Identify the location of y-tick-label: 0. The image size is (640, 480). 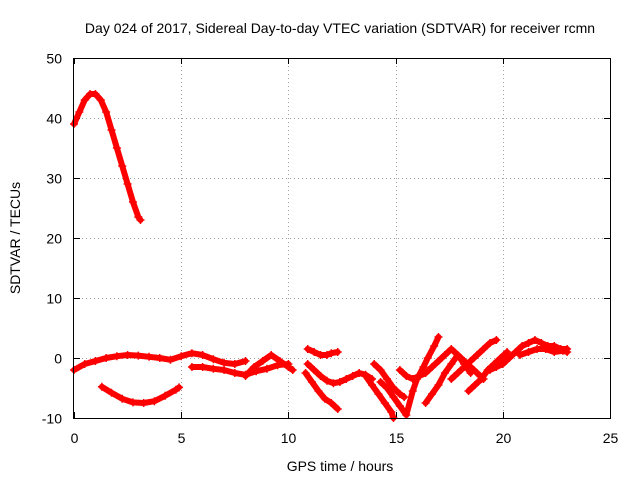
(58, 359).